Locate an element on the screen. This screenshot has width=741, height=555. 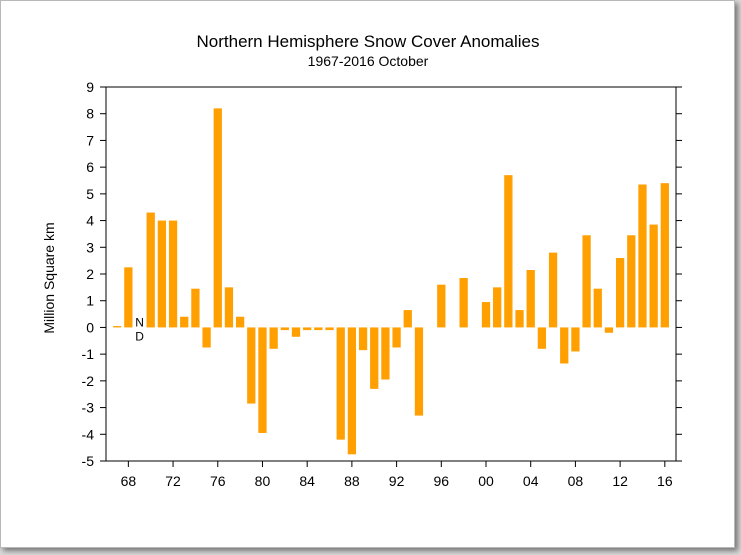
bar-1980 is located at coordinates (262, 380).